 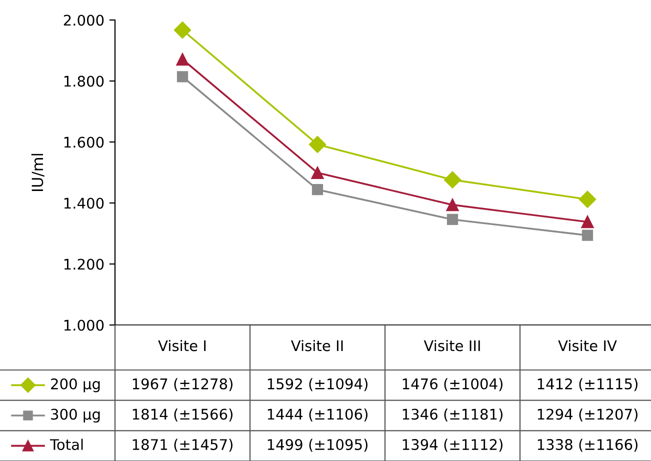 What do you see at coordinates (316, 346) in the screenshot?
I see `x-tick-label: Visite II` at bounding box center [316, 346].